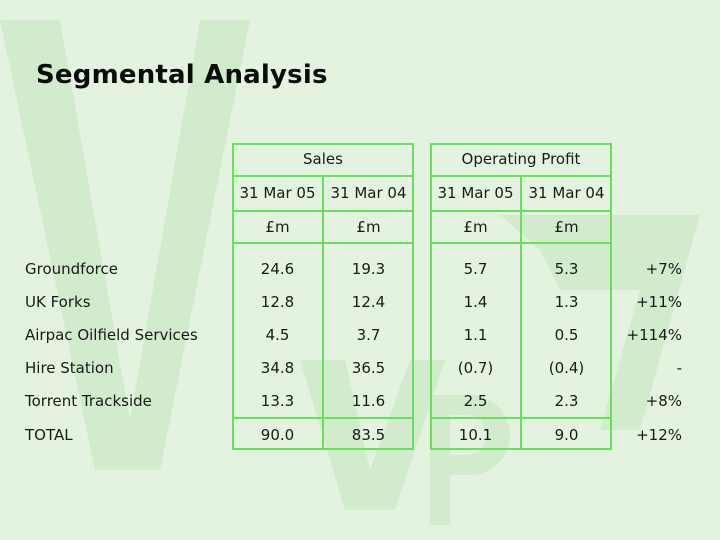 Image resolution: width=720 pixels, height=540 pixels. Describe the element at coordinates (368, 269) in the screenshot. I see `sales-04-value: 19.3` at that location.